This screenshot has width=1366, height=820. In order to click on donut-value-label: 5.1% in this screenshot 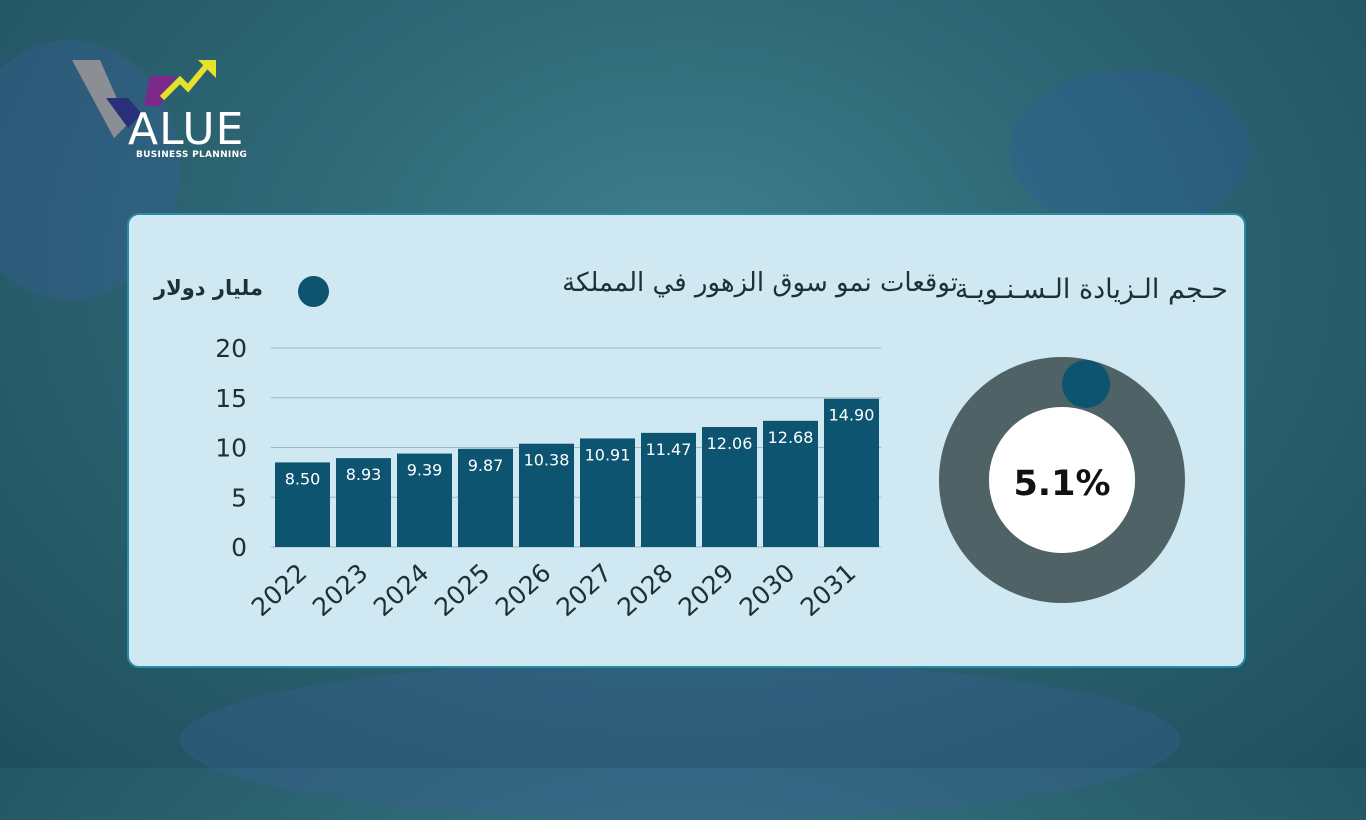, I will do `click(1061, 484)`.